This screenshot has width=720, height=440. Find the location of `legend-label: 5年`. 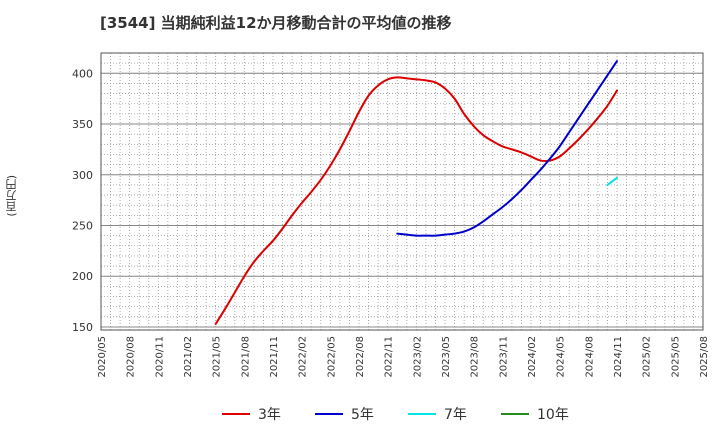

legend-label: 5年 is located at coordinates (362, 415).